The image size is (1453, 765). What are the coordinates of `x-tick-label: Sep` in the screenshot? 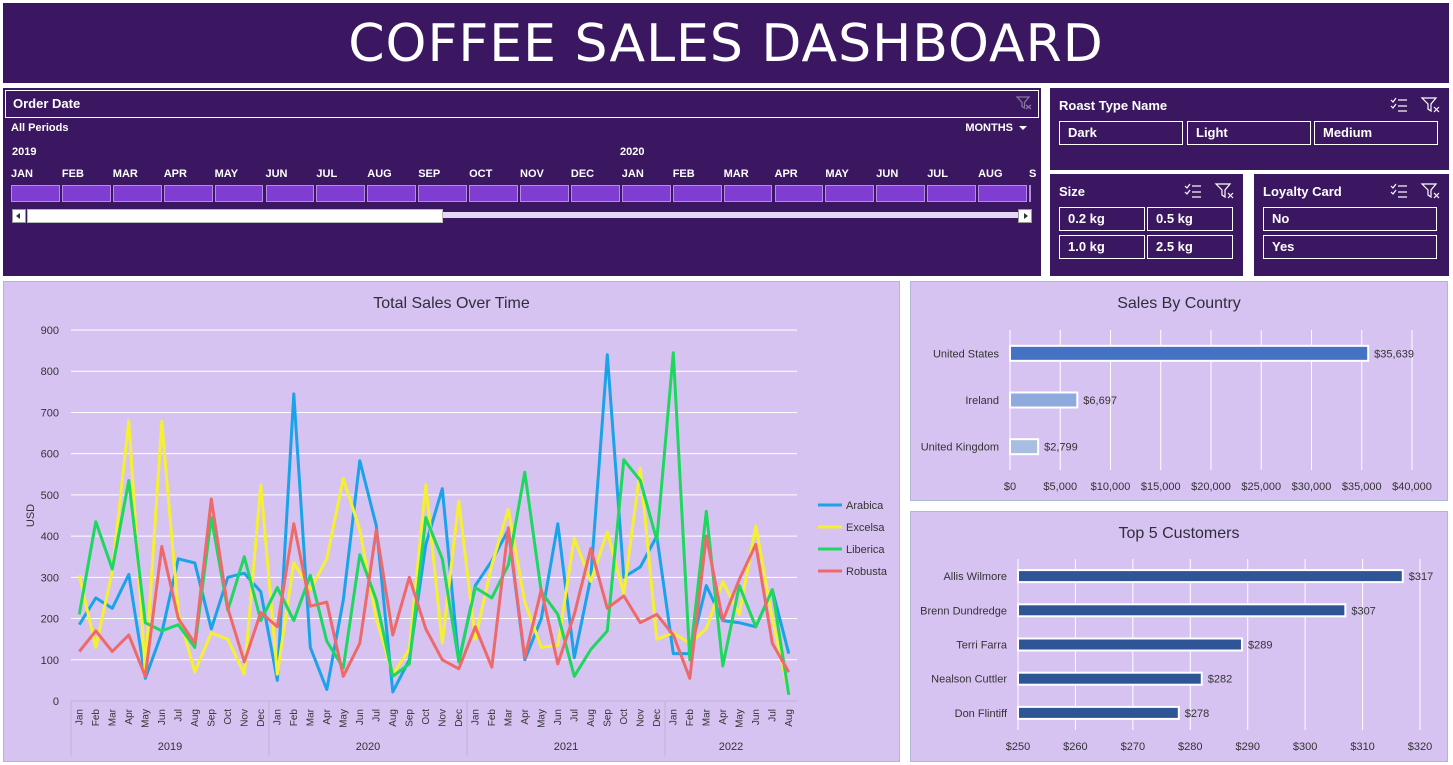 It's located at (211, 718).